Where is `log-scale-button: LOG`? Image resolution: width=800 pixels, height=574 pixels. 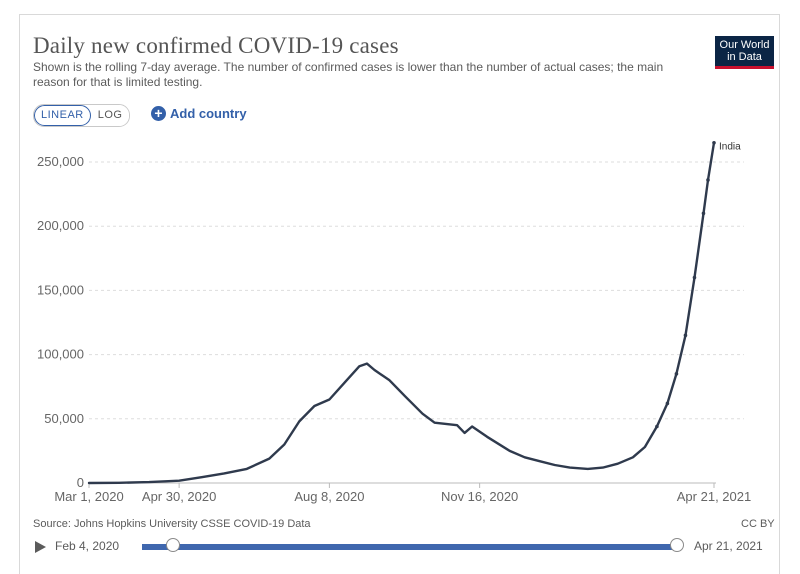
log-scale-button: LOG is located at coordinates (110, 115).